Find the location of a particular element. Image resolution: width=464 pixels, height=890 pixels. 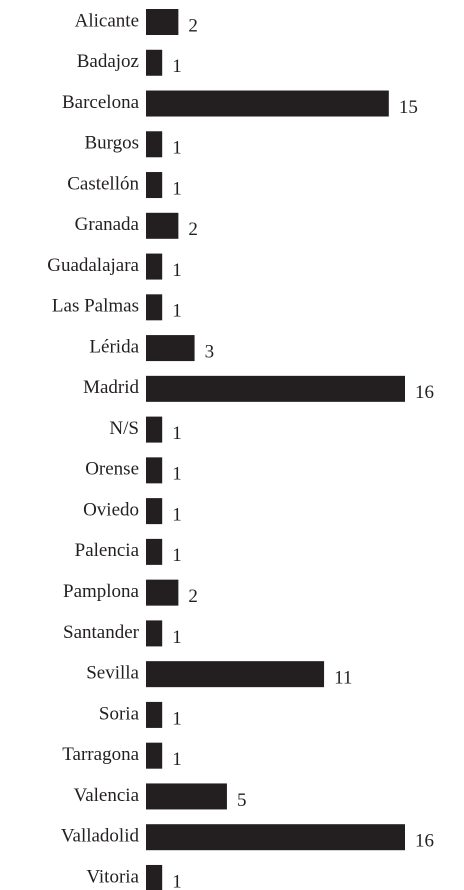

category-label: Orense is located at coordinates (112, 469).